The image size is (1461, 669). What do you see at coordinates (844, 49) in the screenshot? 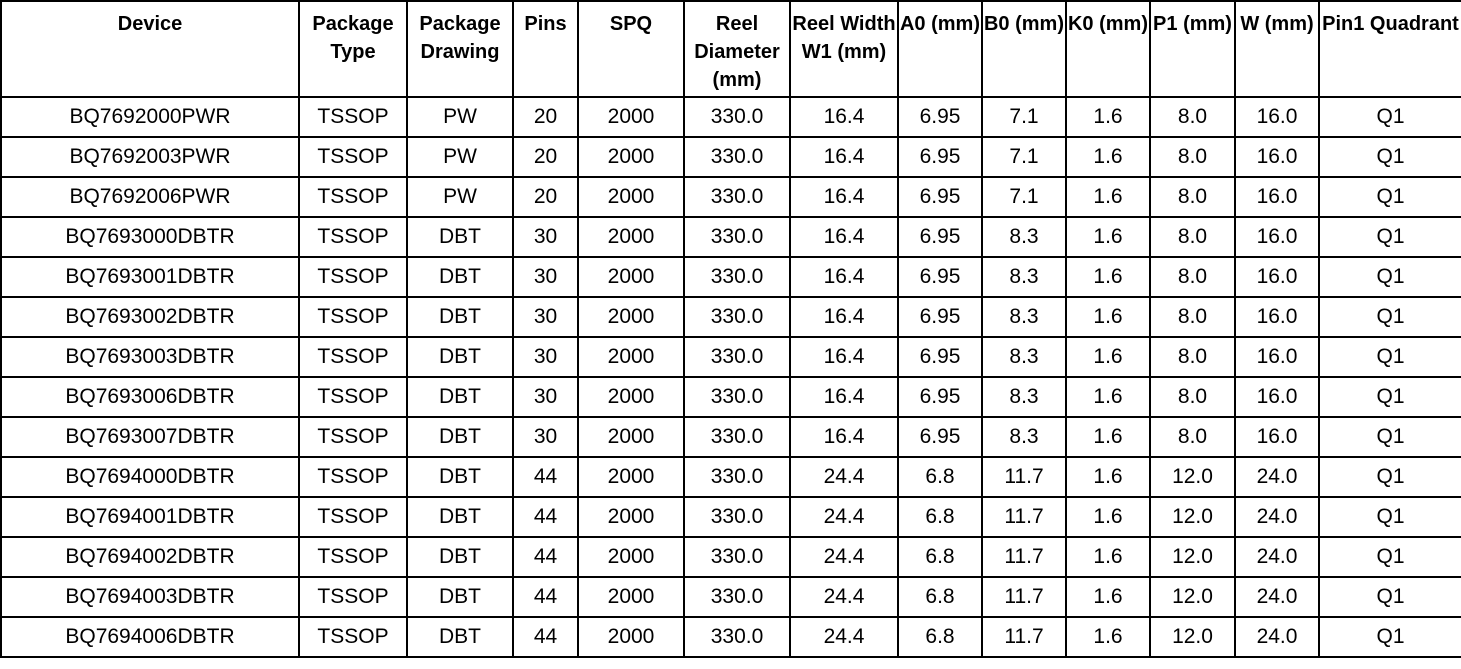
I see `header-reel-width: Reel Width W1 (mm)` at bounding box center [844, 49].